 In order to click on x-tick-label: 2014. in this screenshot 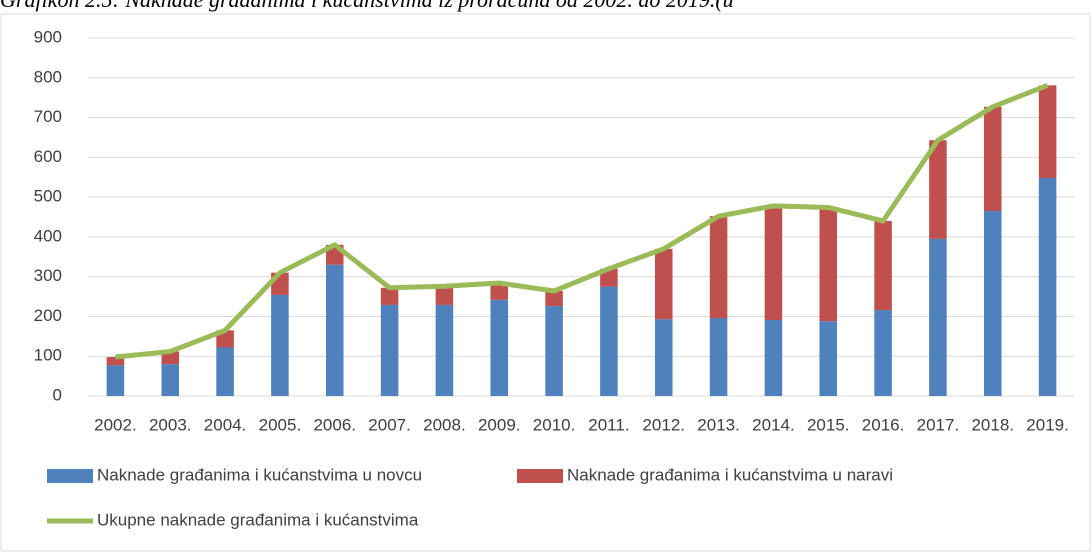, I will do `click(773, 424)`.